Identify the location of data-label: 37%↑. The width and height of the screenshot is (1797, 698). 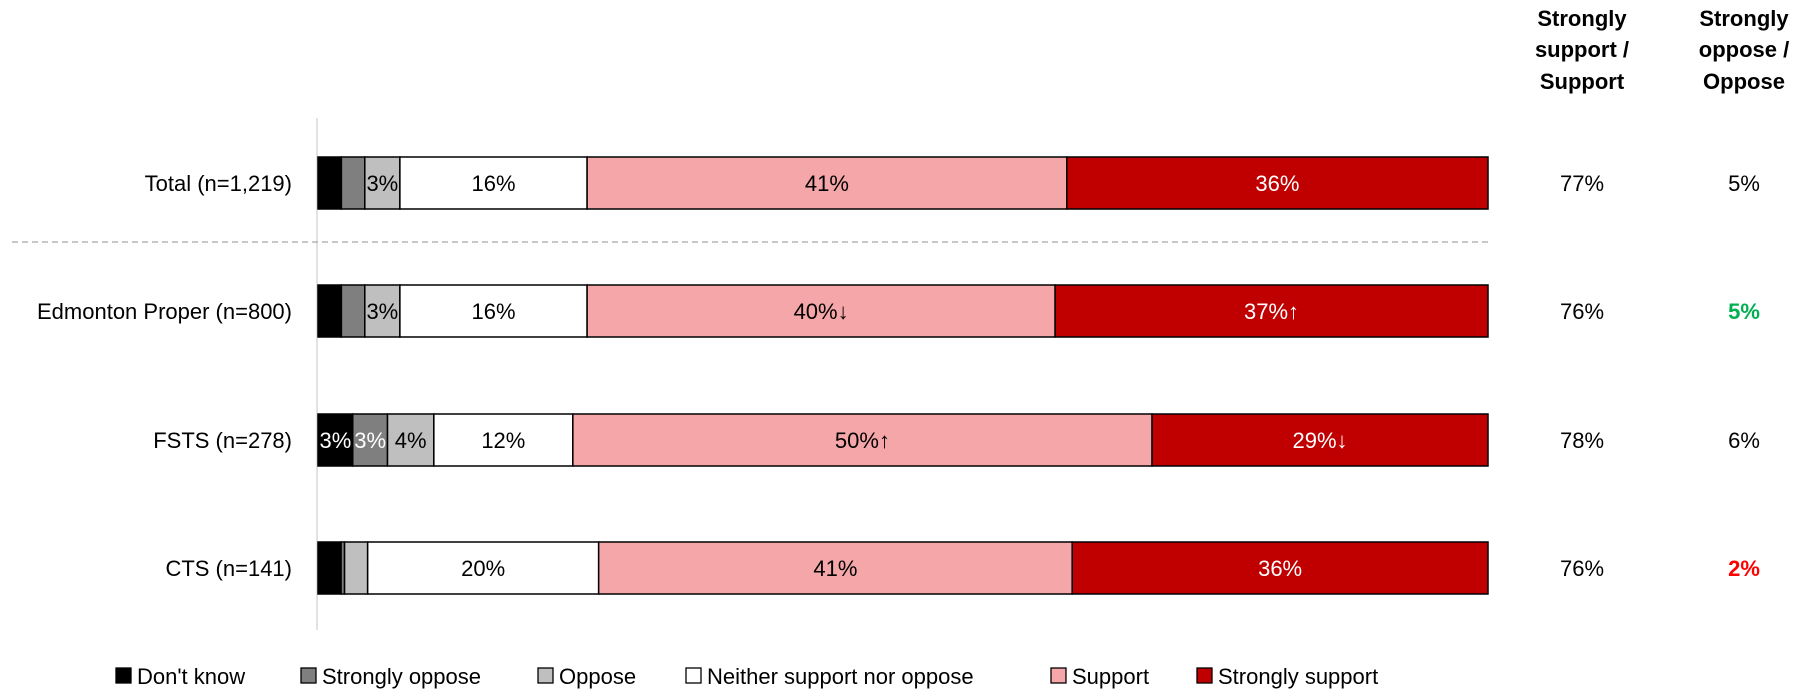
(1271, 311).